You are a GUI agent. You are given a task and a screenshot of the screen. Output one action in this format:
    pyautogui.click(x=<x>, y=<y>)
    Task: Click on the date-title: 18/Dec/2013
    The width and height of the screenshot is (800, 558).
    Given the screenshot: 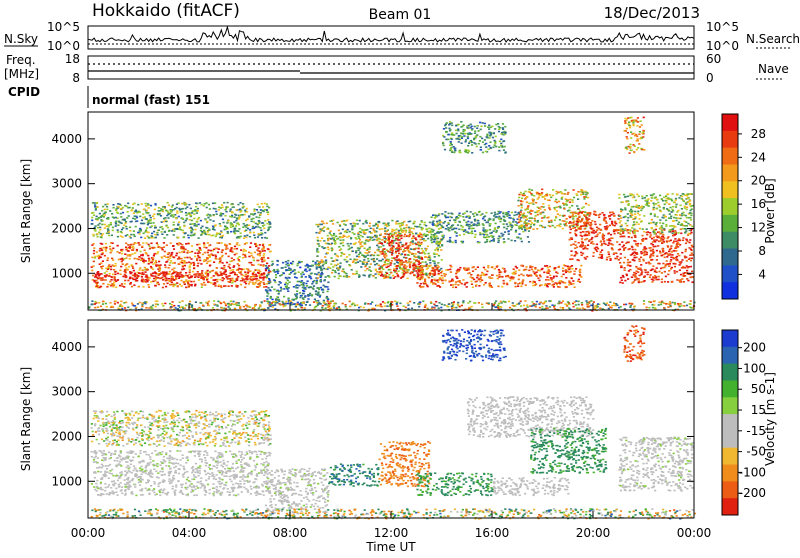 What is the action you would take?
    pyautogui.click(x=652, y=13)
    